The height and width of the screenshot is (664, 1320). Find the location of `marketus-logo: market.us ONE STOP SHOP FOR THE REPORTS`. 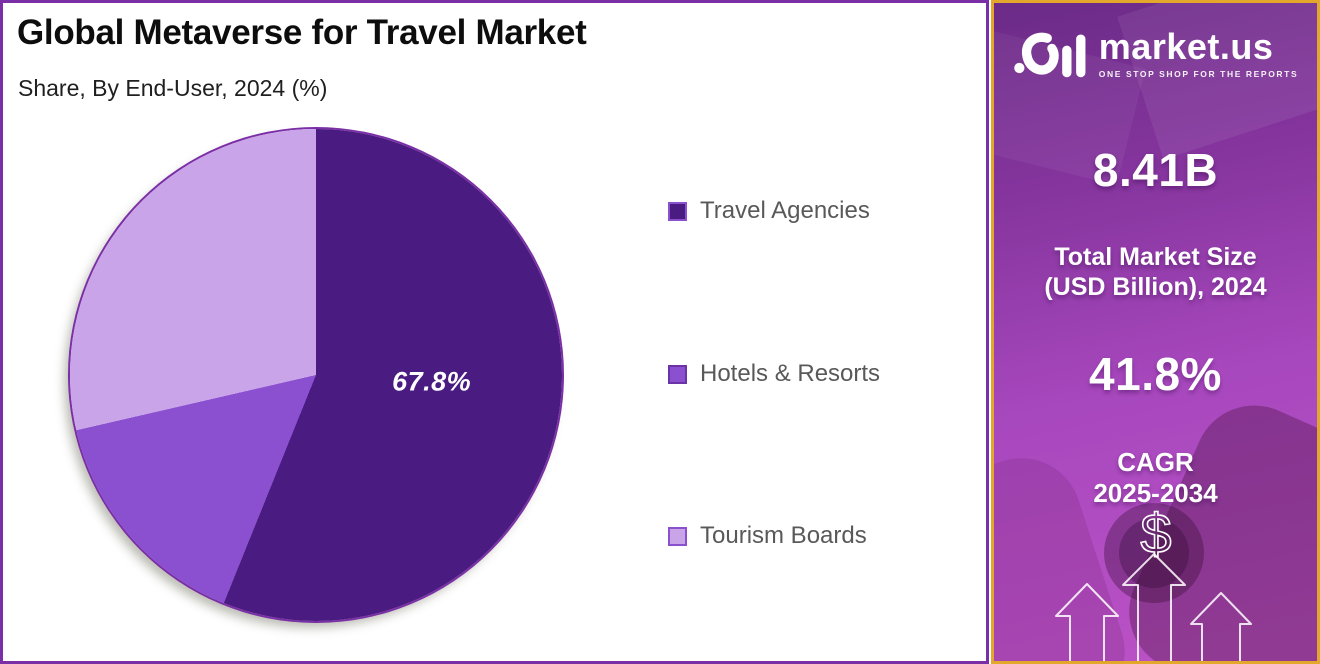

marketus-logo: market.us ONE STOP SHOP FOR THE REPORTS is located at coordinates (1155, 54).